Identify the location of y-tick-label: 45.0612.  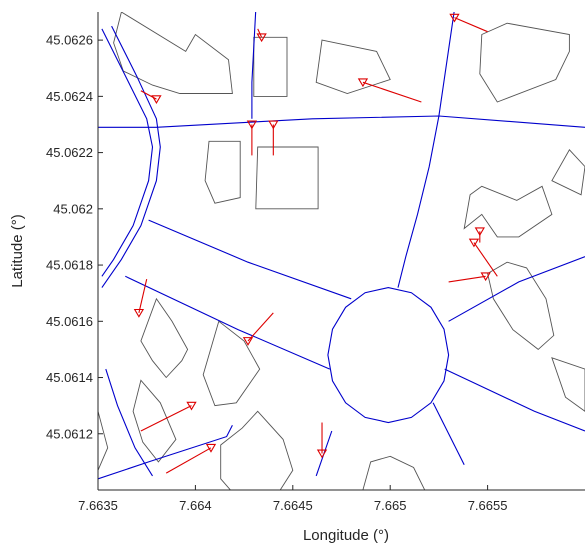
(69, 433).